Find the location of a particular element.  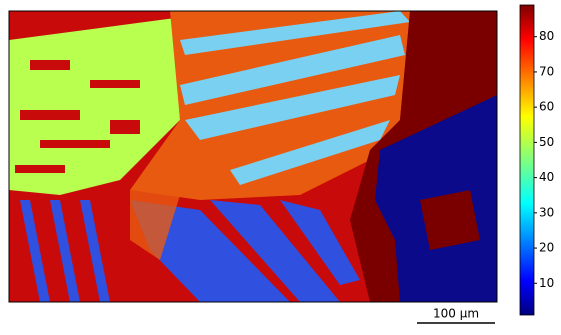

colorbar-tick-label: 40 is located at coordinates (546, 177).